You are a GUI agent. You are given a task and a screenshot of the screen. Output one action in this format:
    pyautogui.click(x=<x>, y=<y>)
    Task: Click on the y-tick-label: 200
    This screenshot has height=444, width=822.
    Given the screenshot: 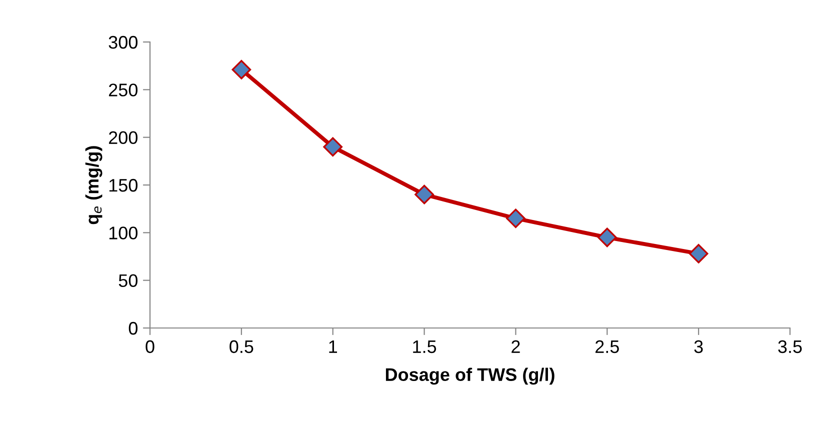 What is the action you would take?
    pyautogui.click(x=123, y=137)
    